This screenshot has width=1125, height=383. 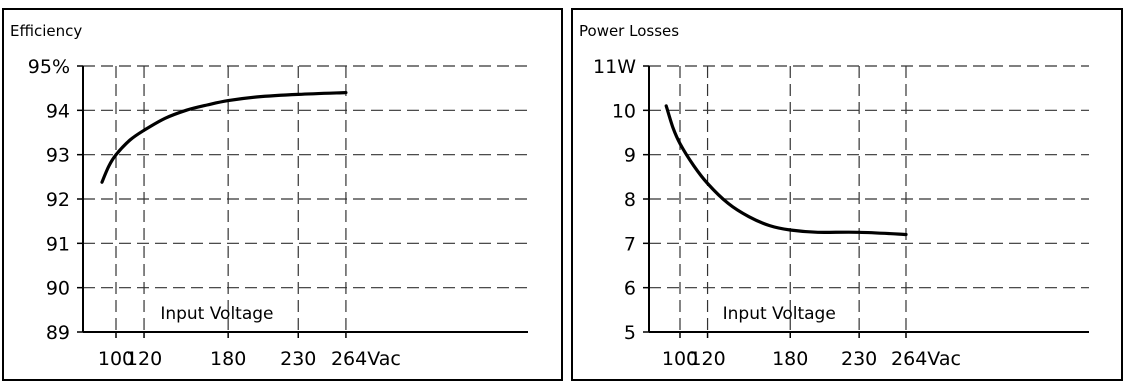 What do you see at coordinates (46, 31) in the screenshot?
I see `chart-title: Efficiency` at bounding box center [46, 31].